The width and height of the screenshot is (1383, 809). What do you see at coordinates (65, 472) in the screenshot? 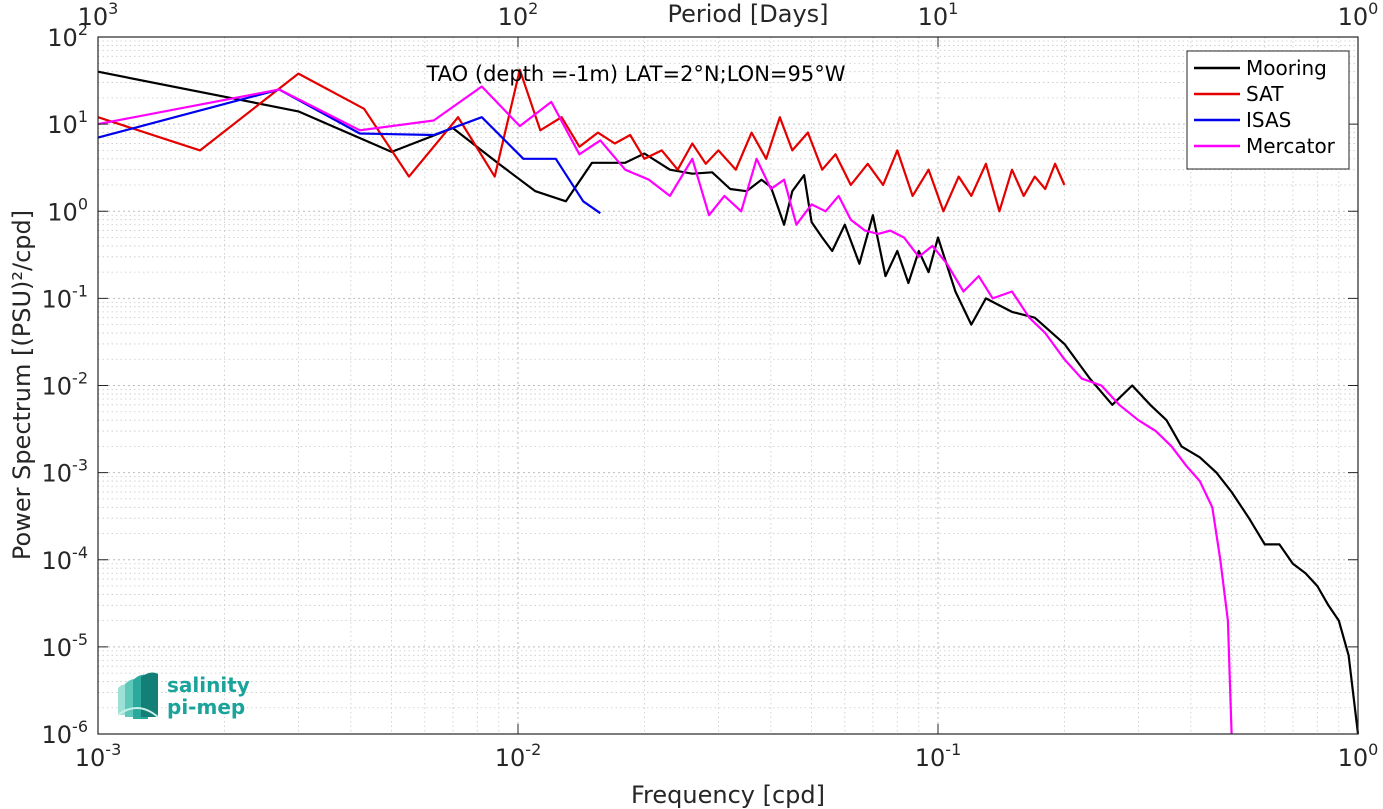
I see `y-tick-label: 10⁻³` at bounding box center [65, 472].